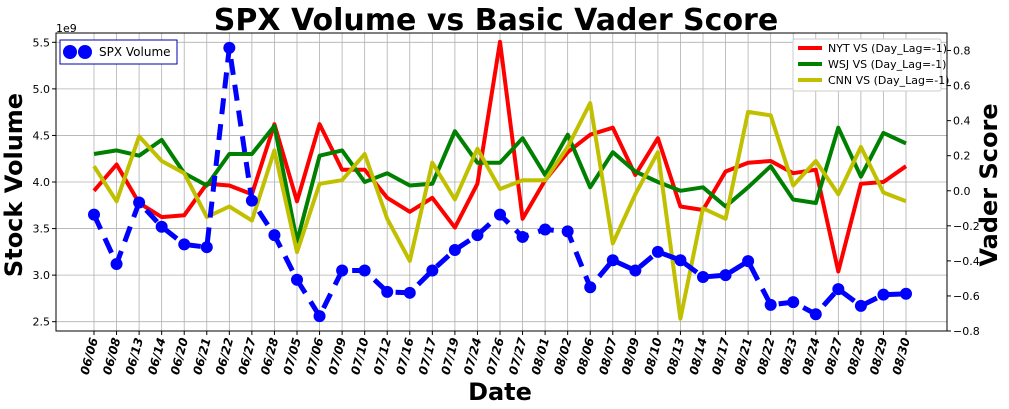  I want to click on right-tick-label: 0.2, so click(962, 156).